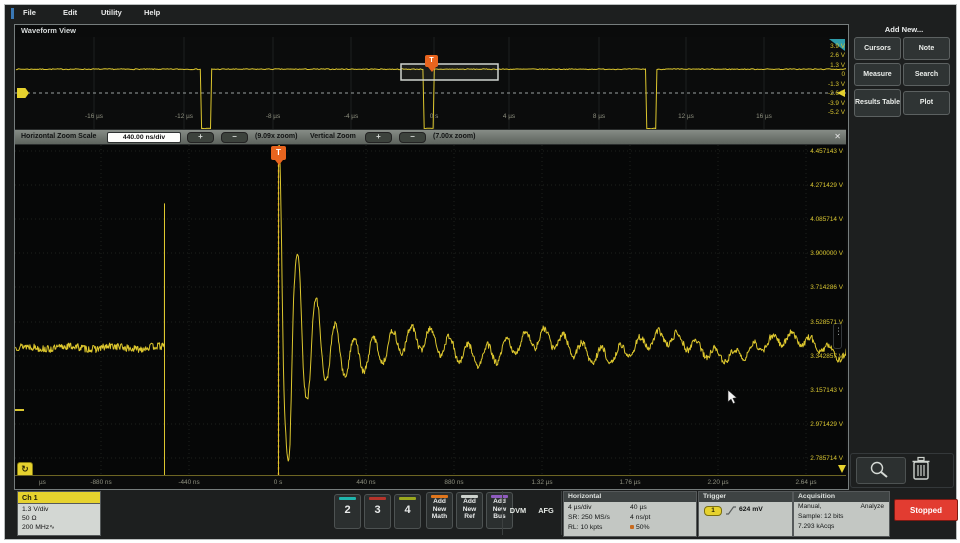 This screenshot has width=960, height=543. Describe the element at coordinates (499, 510) in the screenshot. I see `add-new-bus-button: Add New Bus` at that location.